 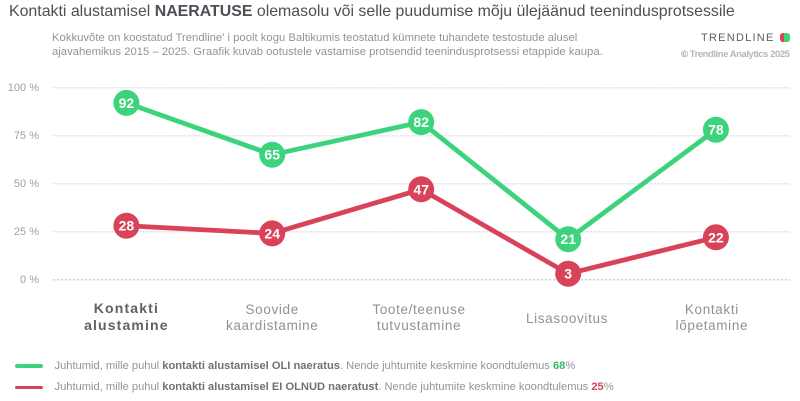 What do you see at coordinates (127, 226) in the screenshot?
I see `svg-text: 28` at bounding box center [127, 226].